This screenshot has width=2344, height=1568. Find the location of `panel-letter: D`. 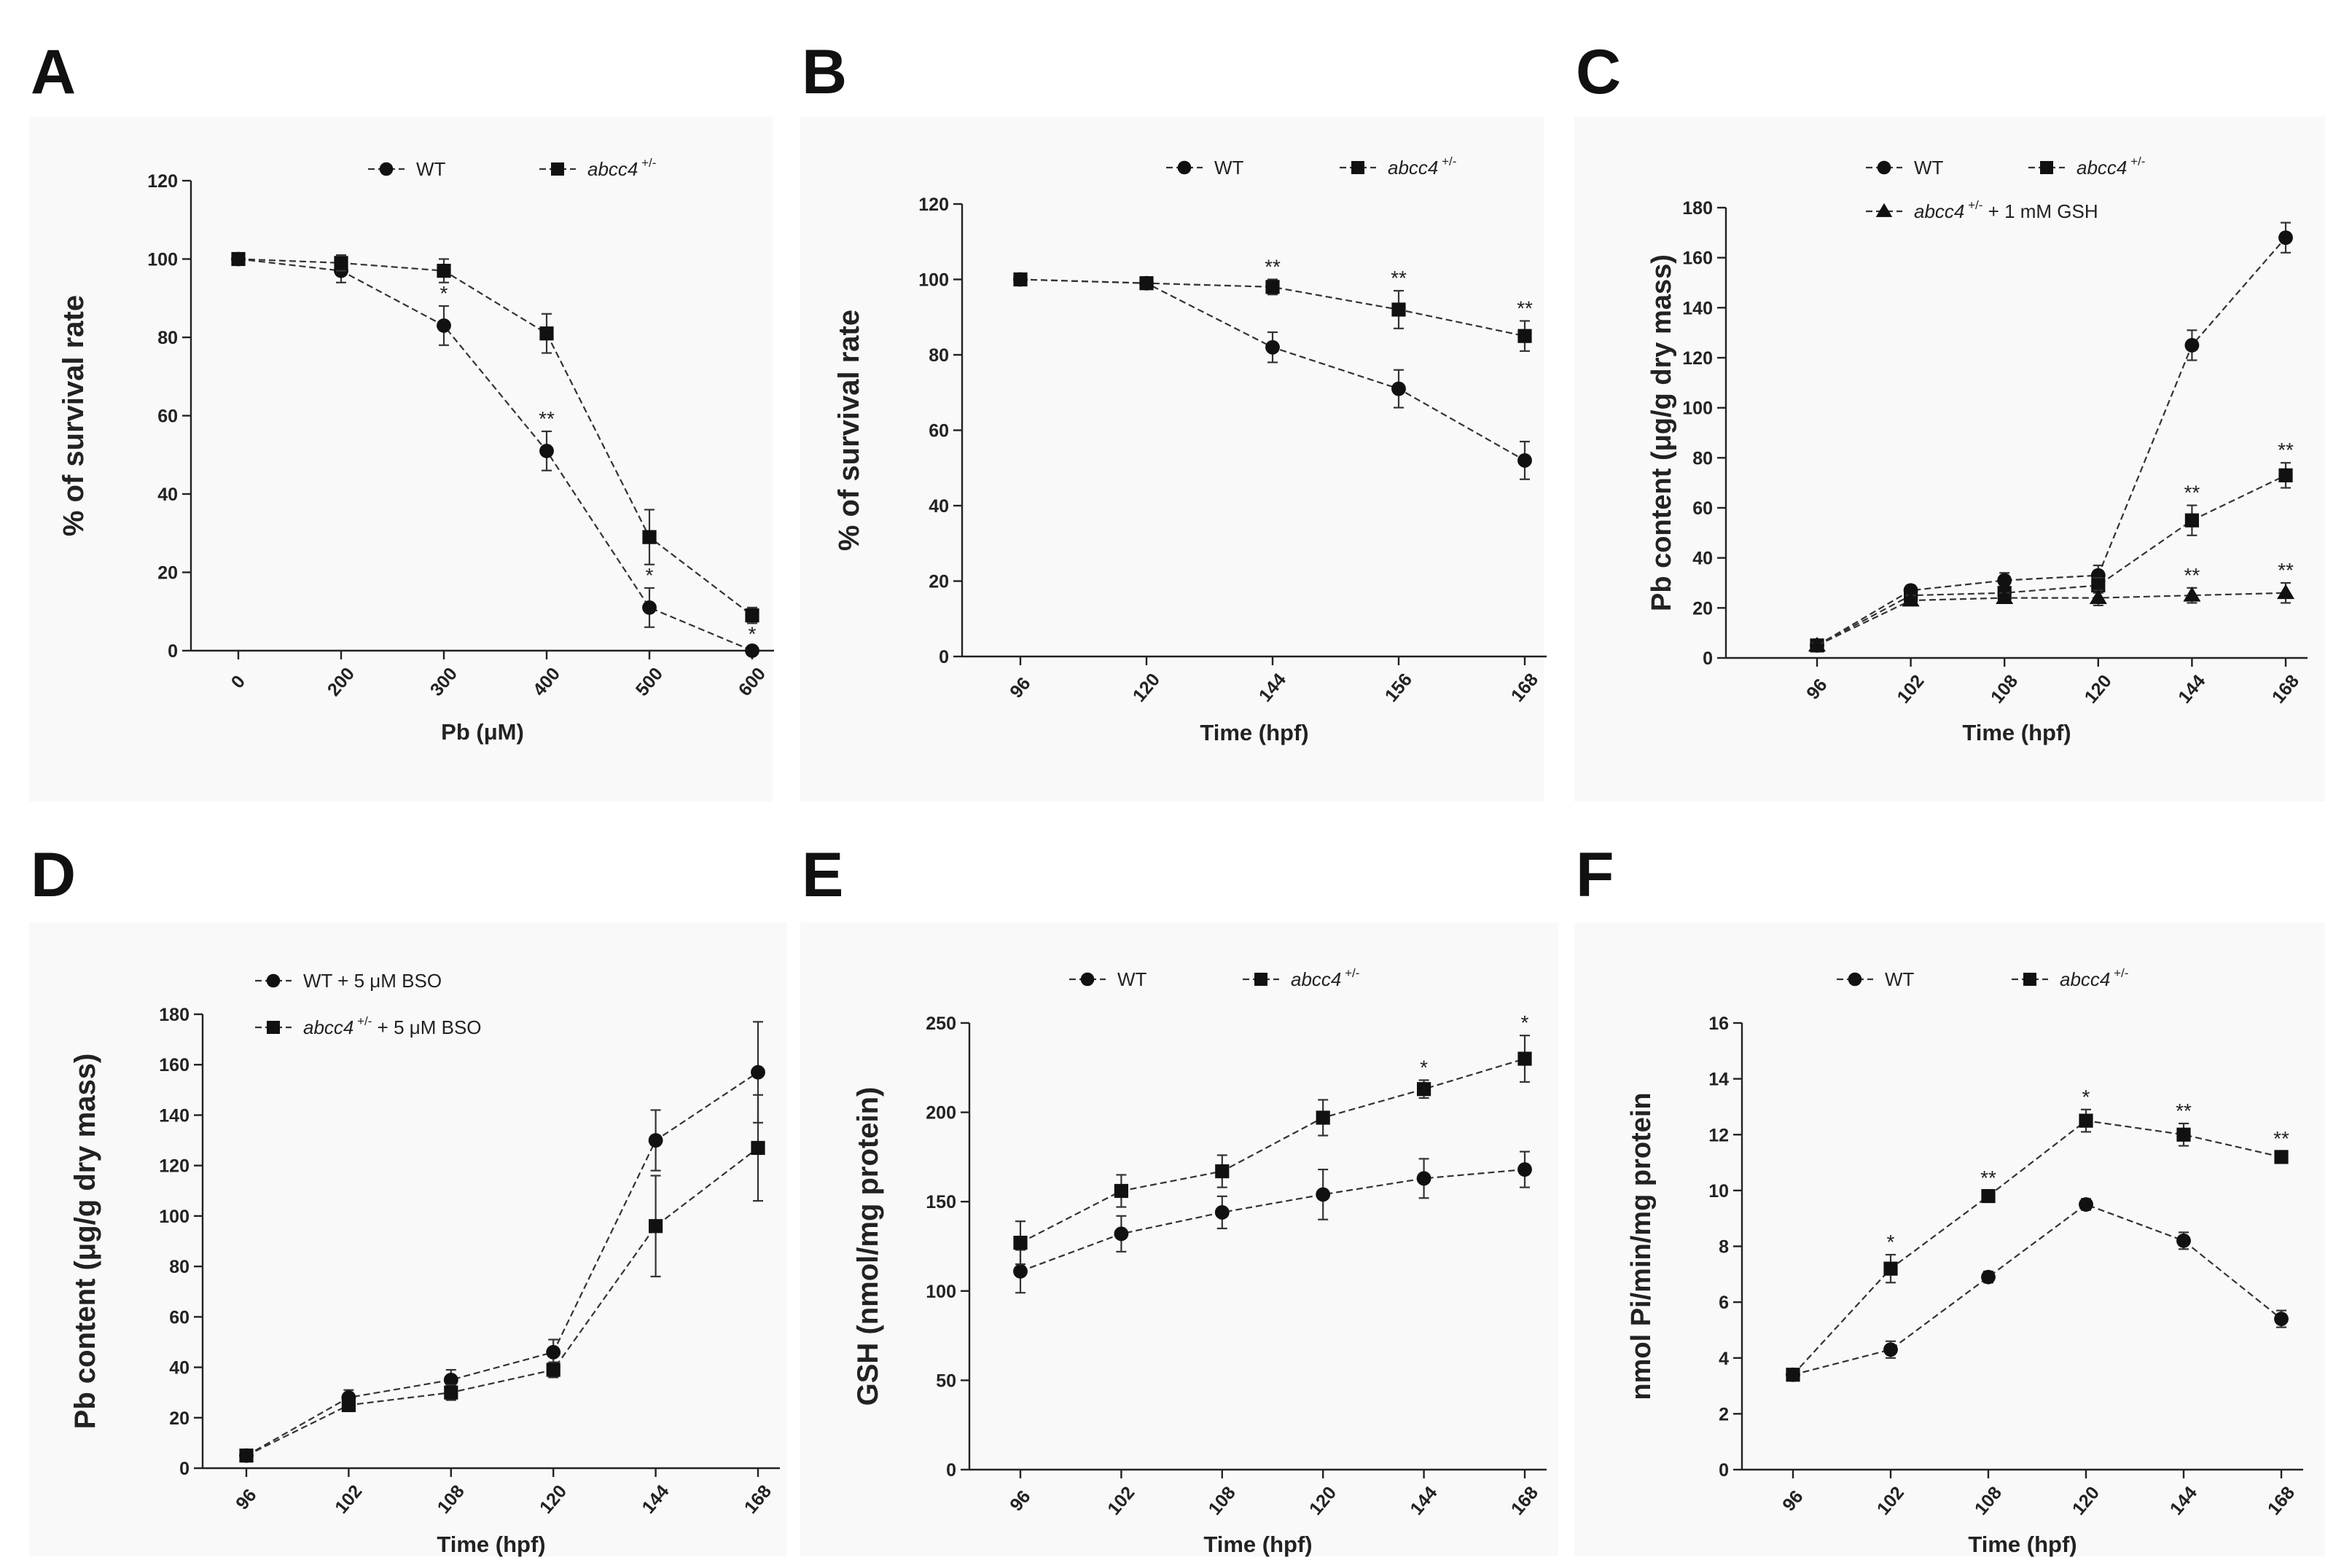

panel-letter: D is located at coordinates (53, 875).